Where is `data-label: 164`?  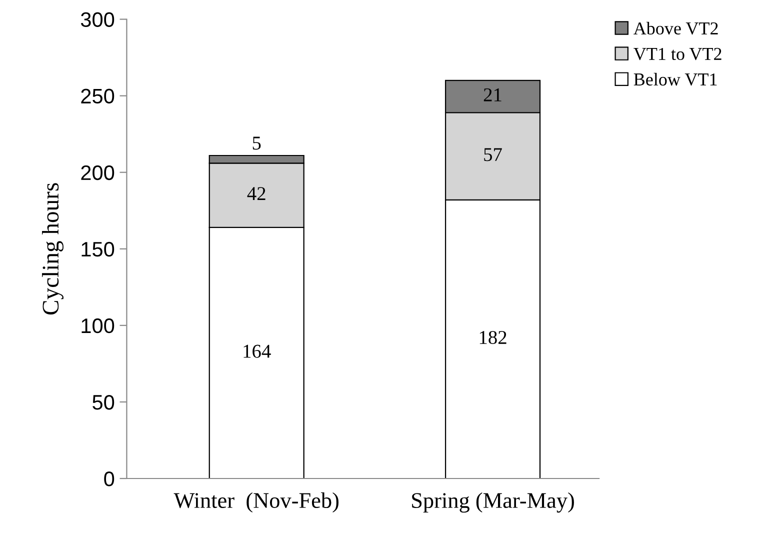 data-label: 164 is located at coordinates (257, 351).